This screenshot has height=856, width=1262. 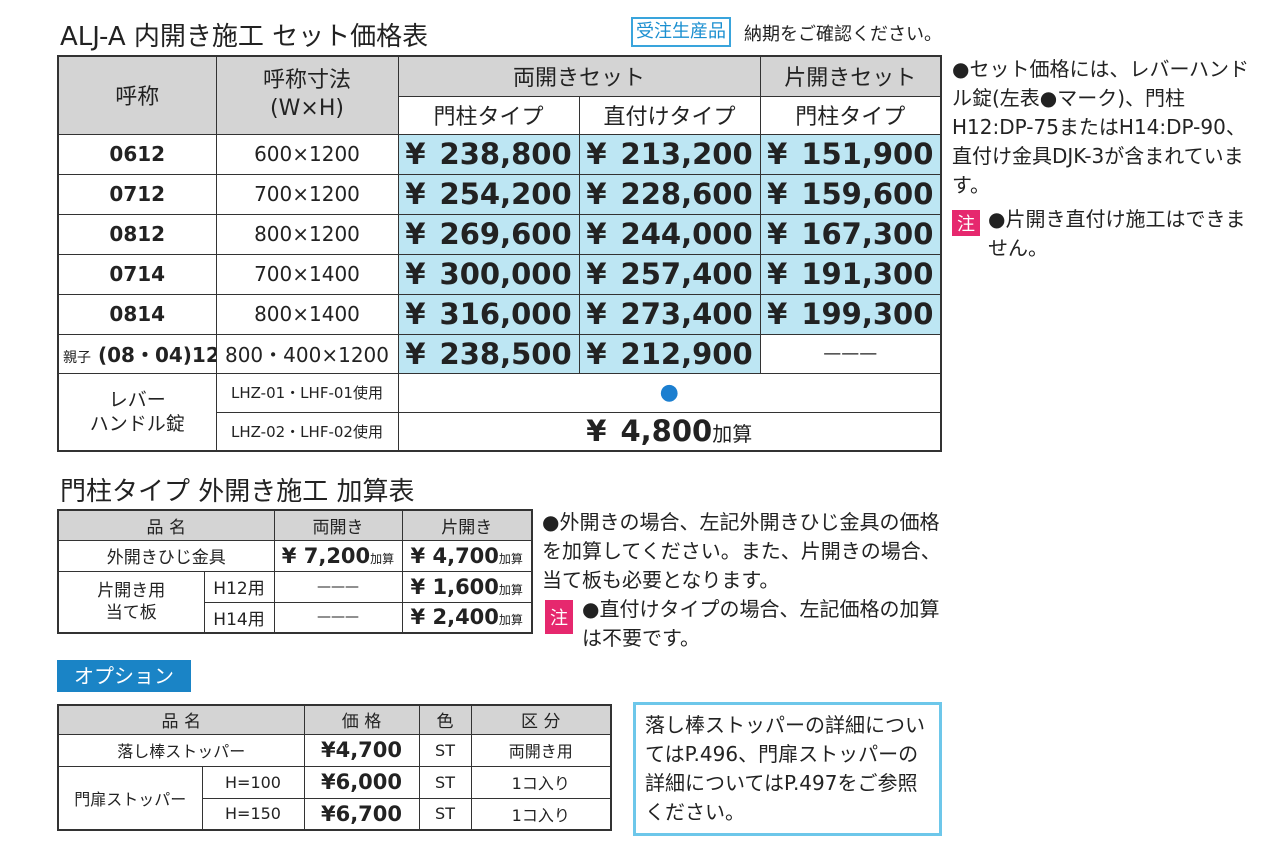 I want to click on elbow-double-price: ¥ 7,200加算, so click(x=338, y=555).